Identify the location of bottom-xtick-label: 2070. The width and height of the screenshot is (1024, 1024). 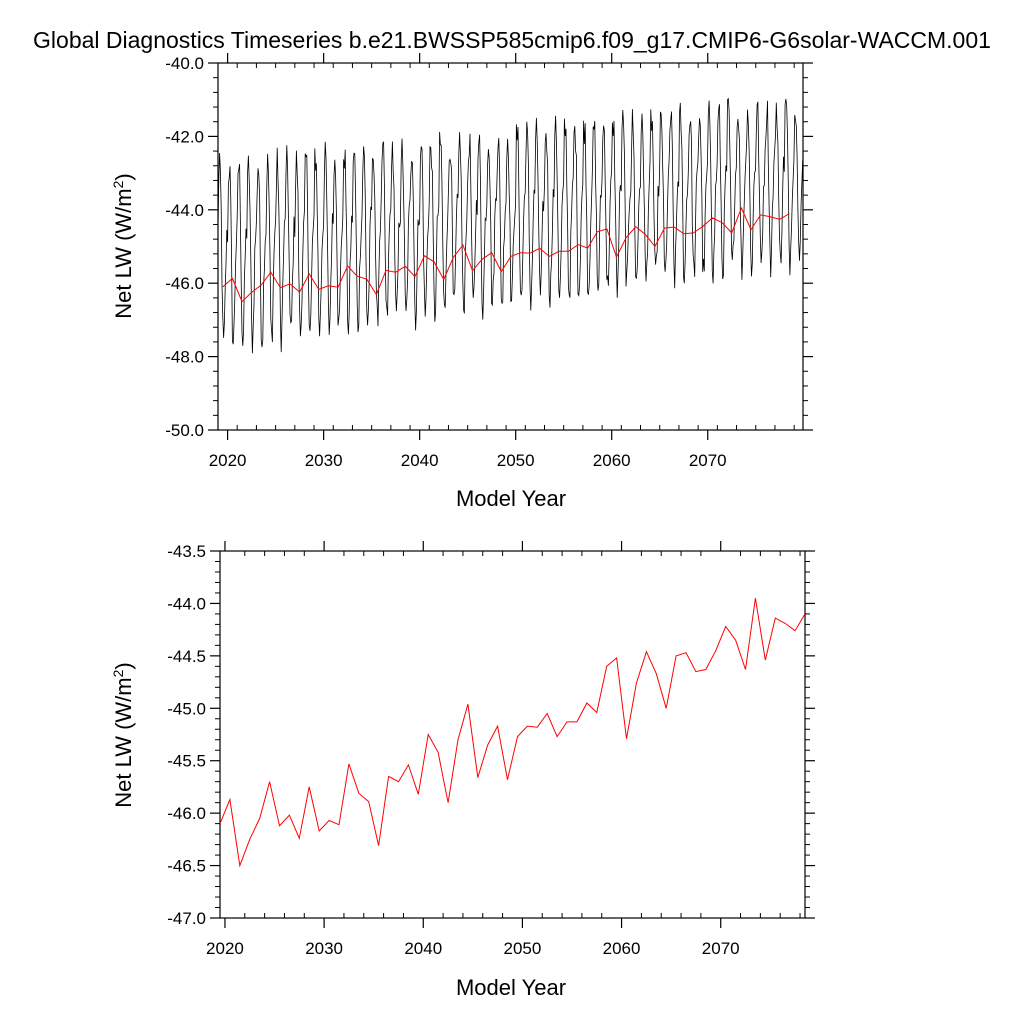
(721, 948).